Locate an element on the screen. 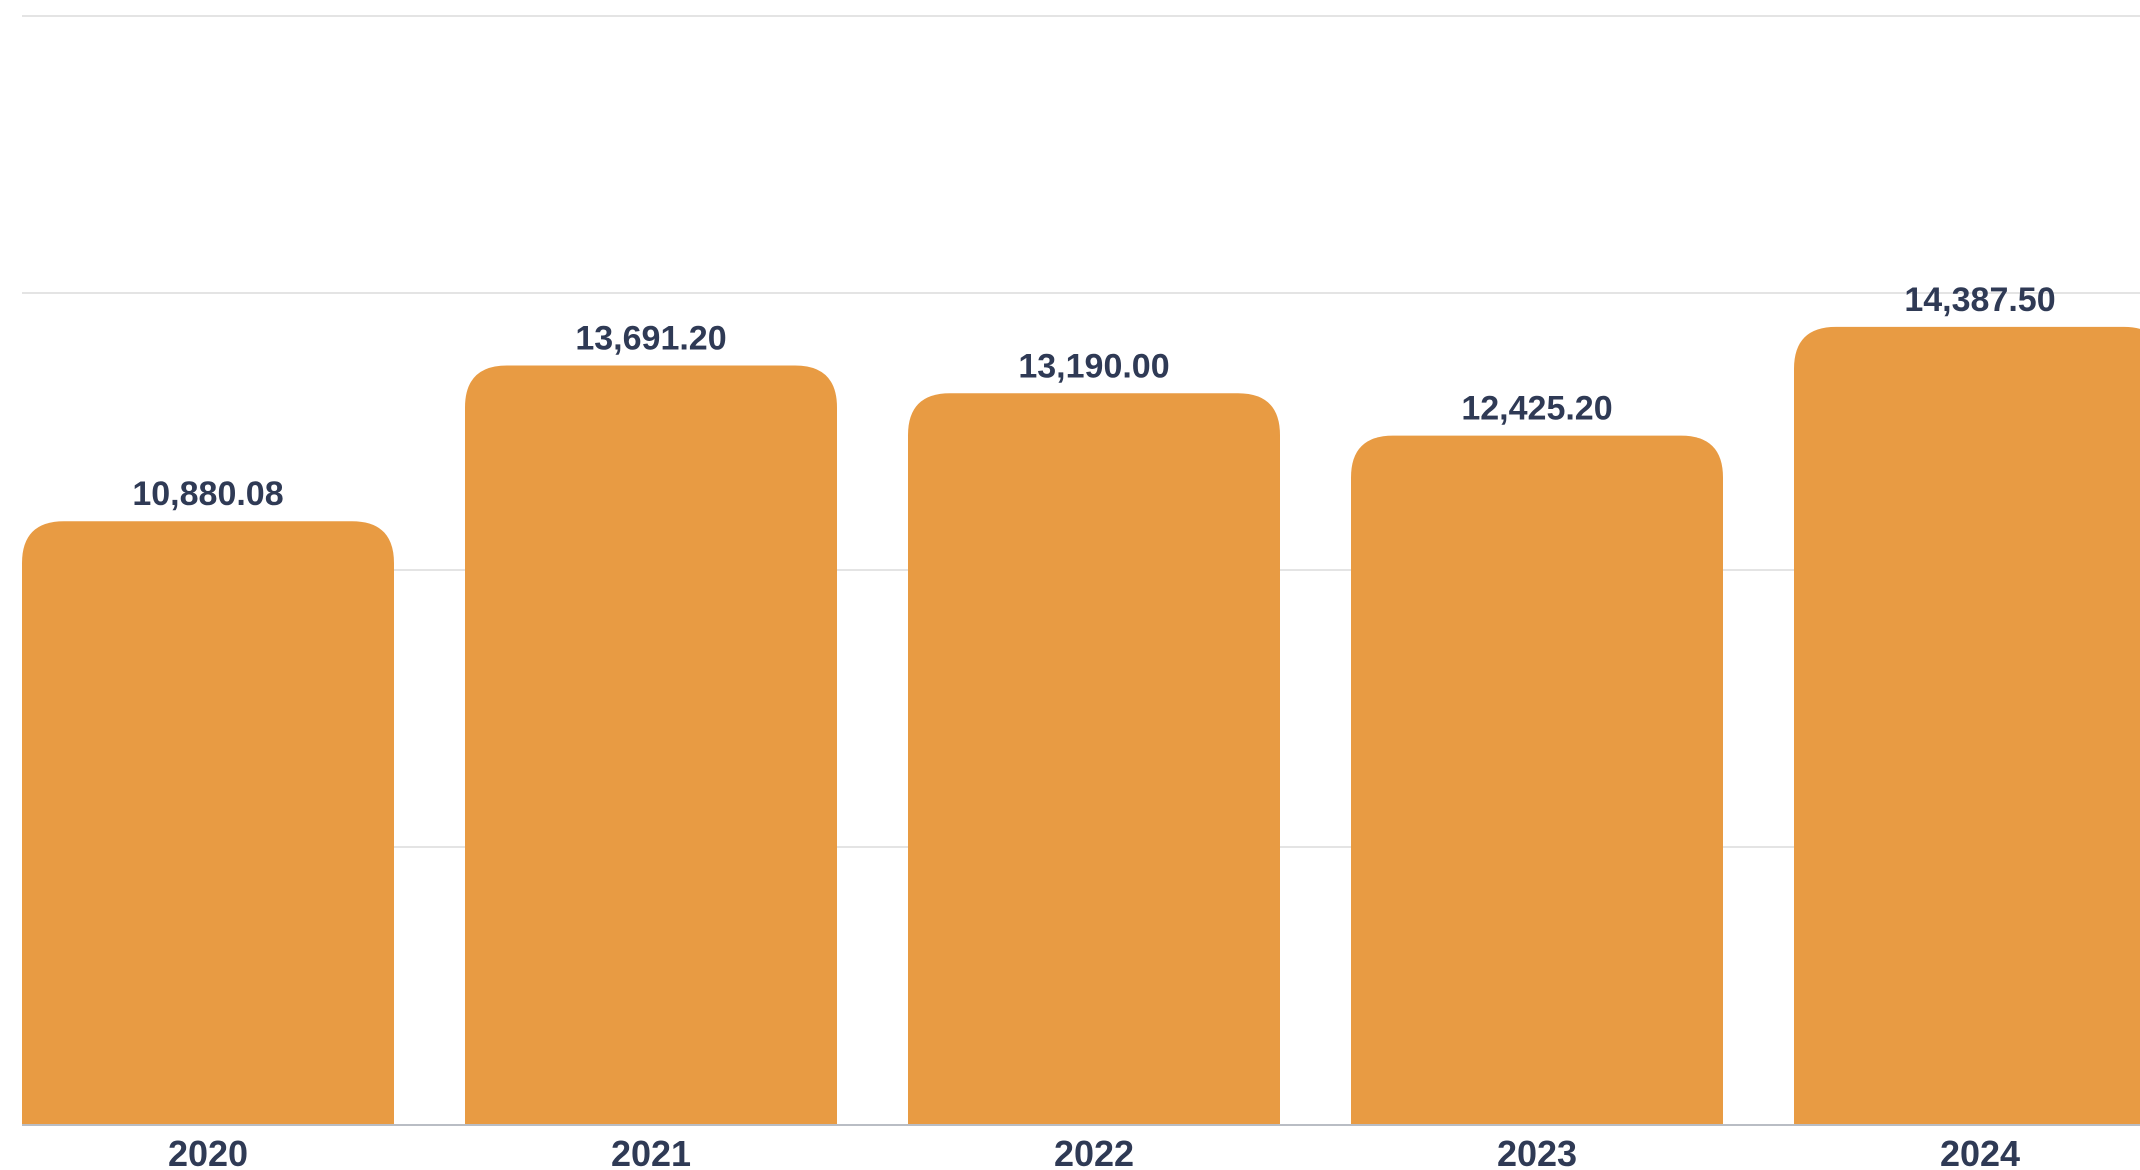  bar-2023 is located at coordinates (1537, 780).